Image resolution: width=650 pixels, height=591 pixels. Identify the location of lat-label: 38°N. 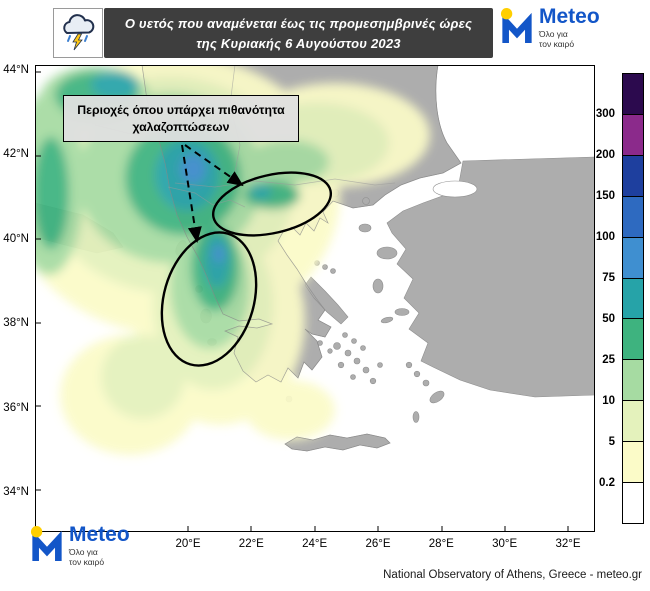
(16, 323).